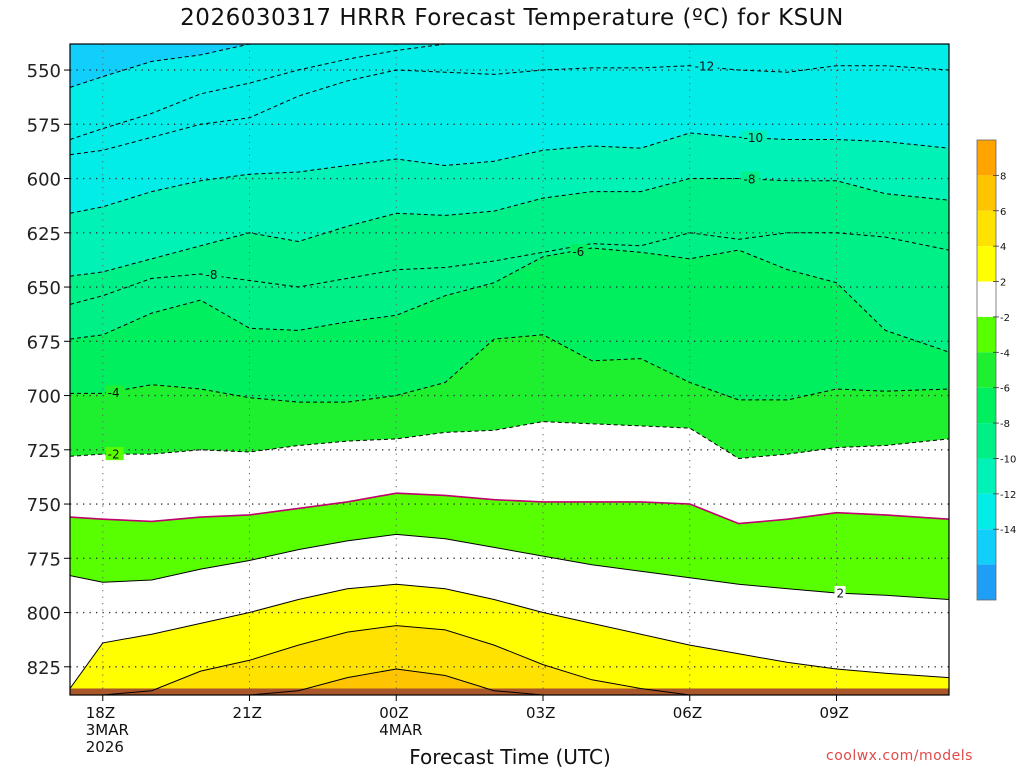 The height and width of the screenshot is (769, 1024). I want to click on y-tick-label-650: 650, so click(44, 288).